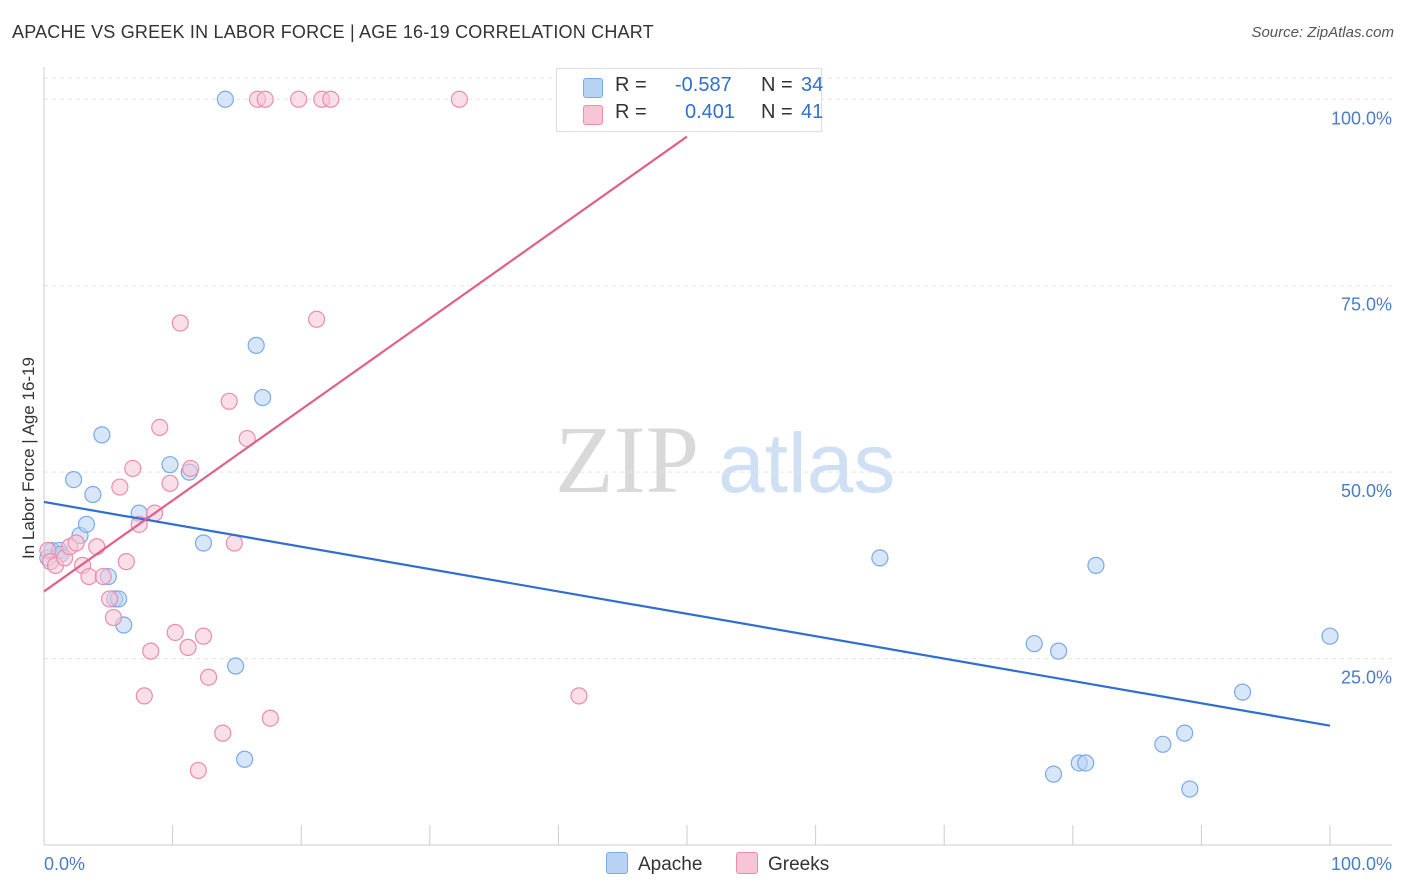 Image resolution: width=1406 pixels, height=892 pixels. I want to click on legend-n-value: 41, so click(812, 112).